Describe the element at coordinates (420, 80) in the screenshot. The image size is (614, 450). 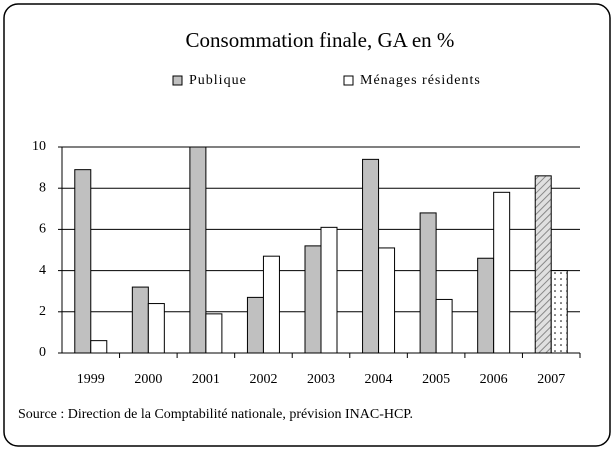
I see `legend-label: Ménages résidents` at that location.